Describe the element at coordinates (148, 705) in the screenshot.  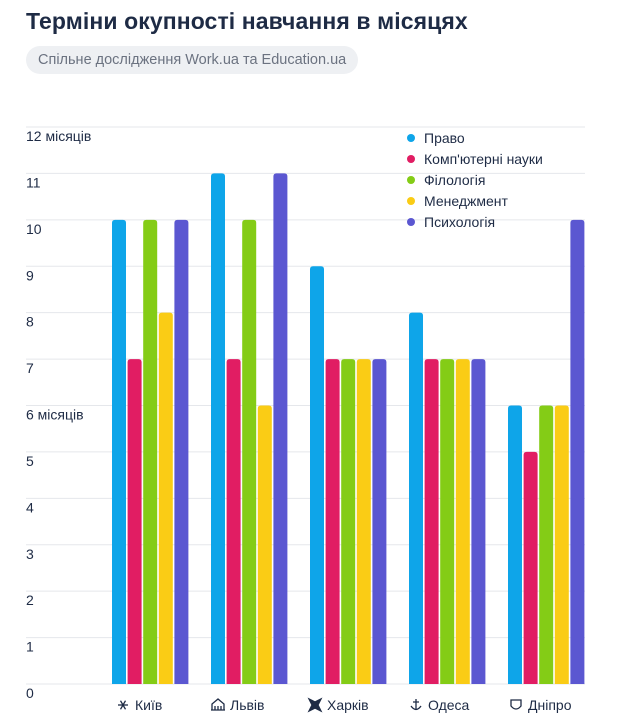
I see `x-tick-label-1: Київ` at that location.